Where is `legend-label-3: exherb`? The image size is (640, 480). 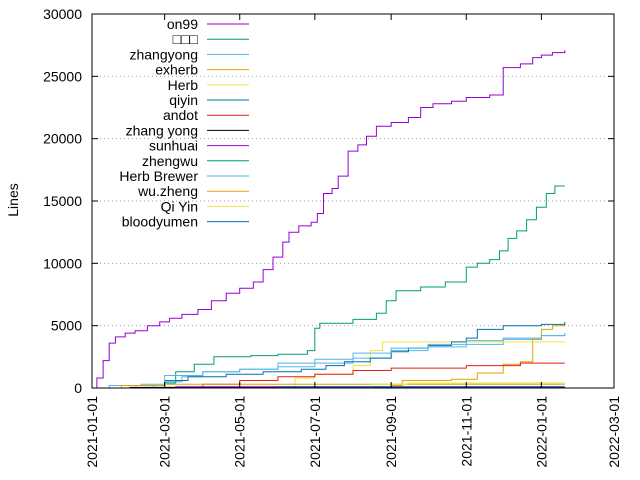 legend-label-3: exherb is located at coordinates (176, 70).